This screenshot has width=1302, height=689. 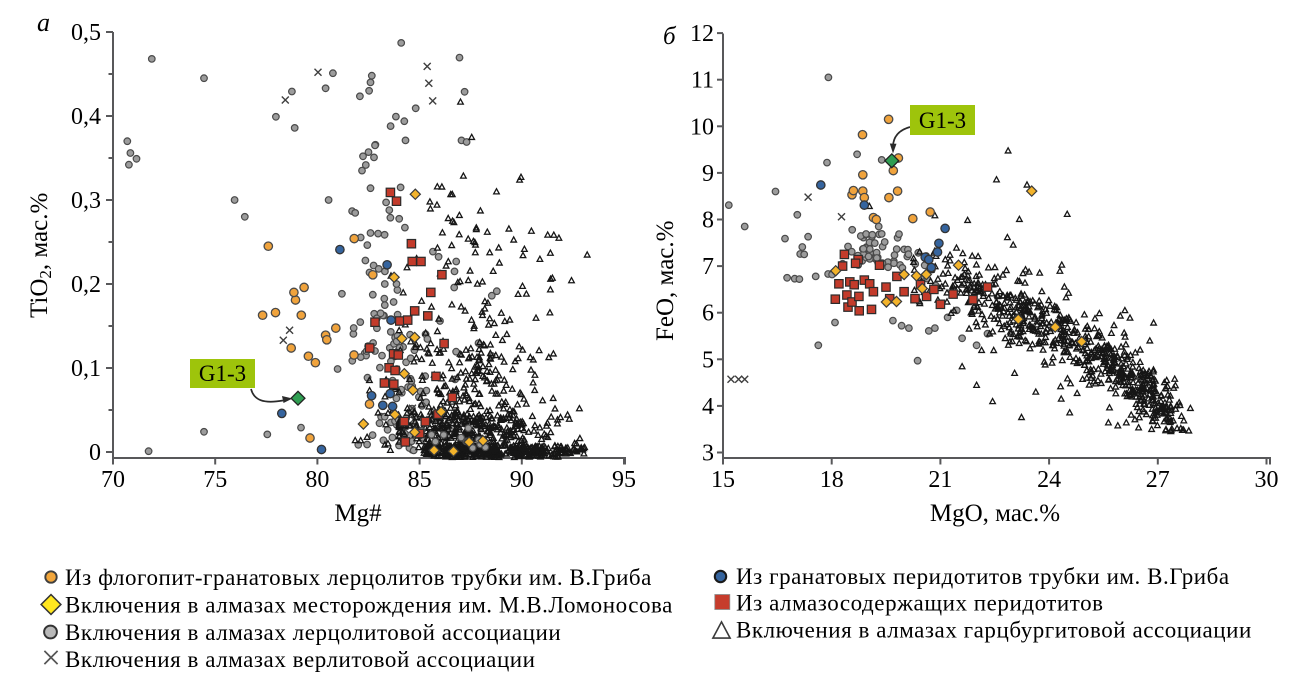 What do you see at coordinates (702, 34) in the screenshot?
I see `svg-text: 12` at bounding box center [702, 34].